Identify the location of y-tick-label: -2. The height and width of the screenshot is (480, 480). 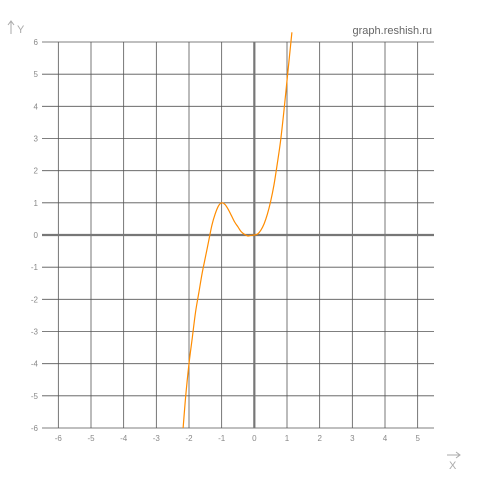
(35, 299).